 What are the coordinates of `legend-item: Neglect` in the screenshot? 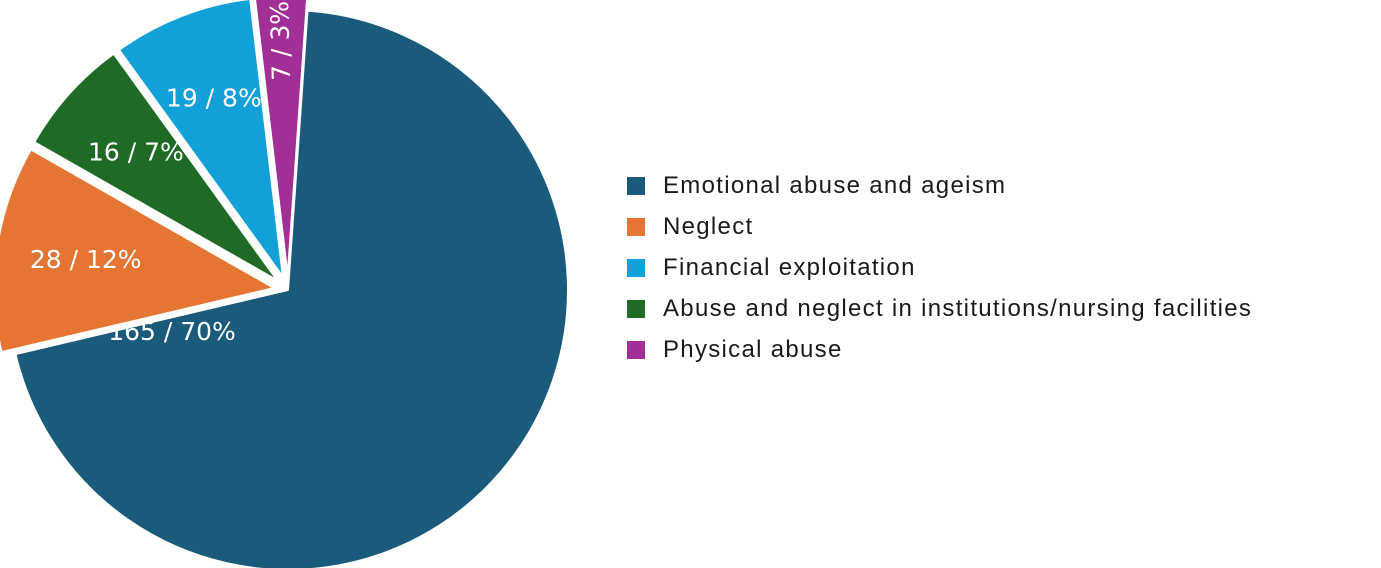 It's located at (939, 226).